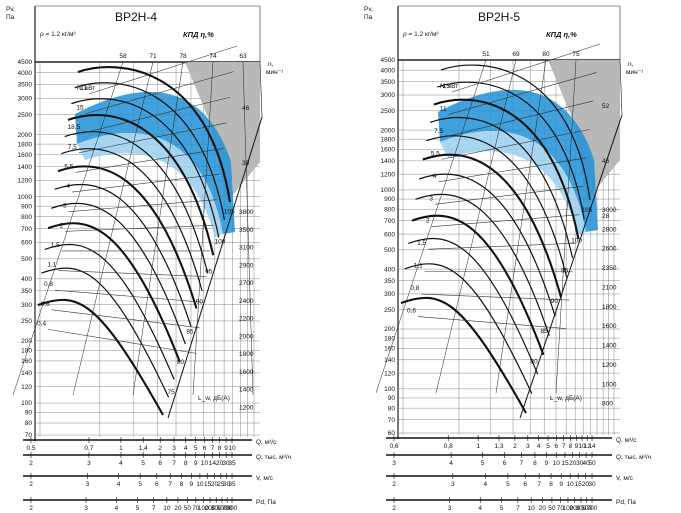 This screenshot has height=513, width=681. Describe the element at coordinates (609, 229) in the screenshot. I see `speed-value-label: 2800` at that location.